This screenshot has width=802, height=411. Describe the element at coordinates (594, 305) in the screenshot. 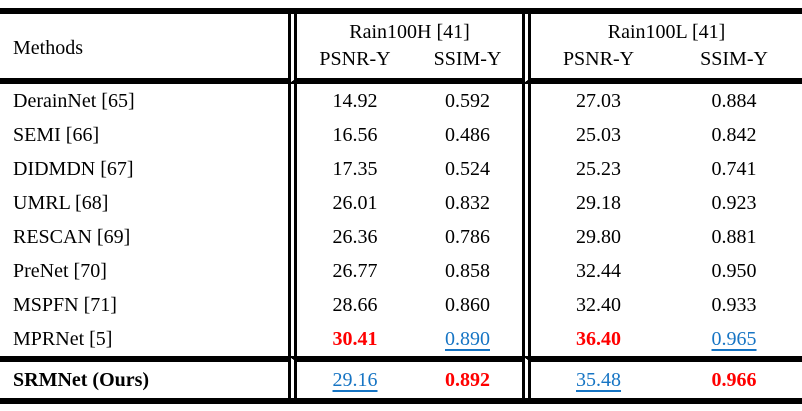

I see `metric-value: 32.40` at that location.